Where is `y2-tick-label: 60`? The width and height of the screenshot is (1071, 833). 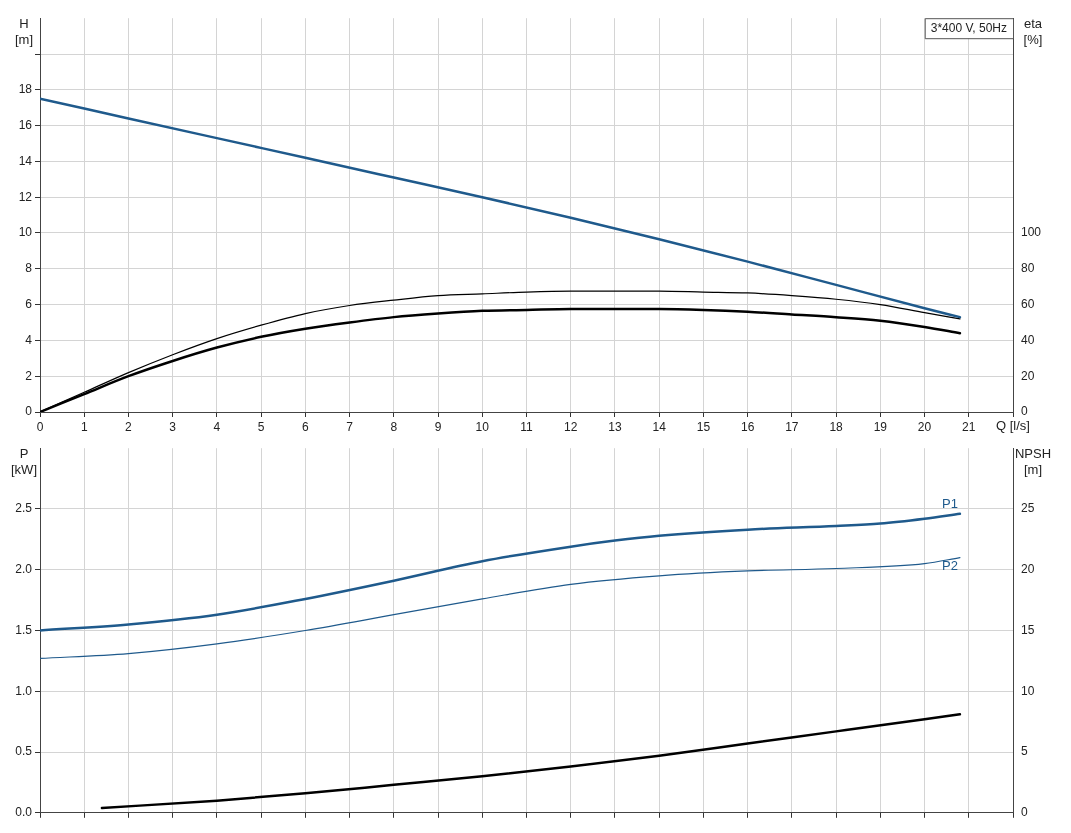 y2-tick-label: 60 is located at coordinates (1028, 303).